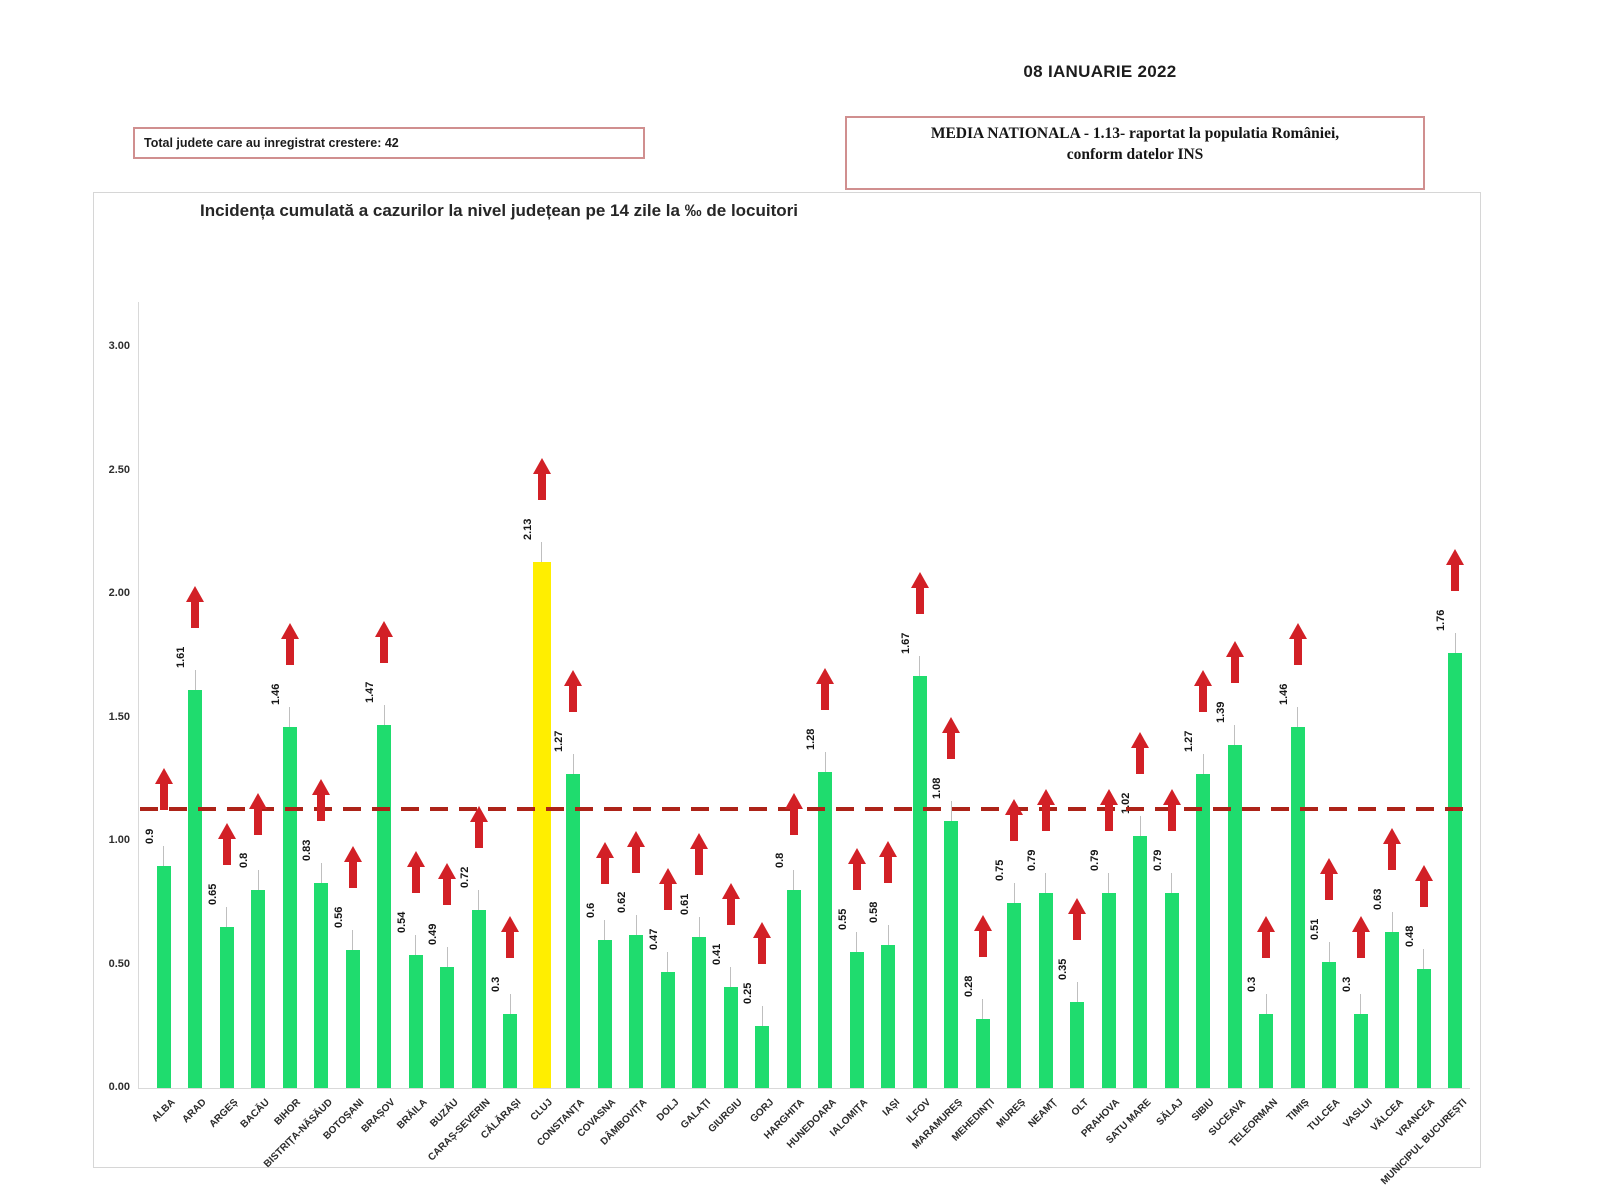  I want to click on y-axis-tick-label: 2.50, so click(119, 469).